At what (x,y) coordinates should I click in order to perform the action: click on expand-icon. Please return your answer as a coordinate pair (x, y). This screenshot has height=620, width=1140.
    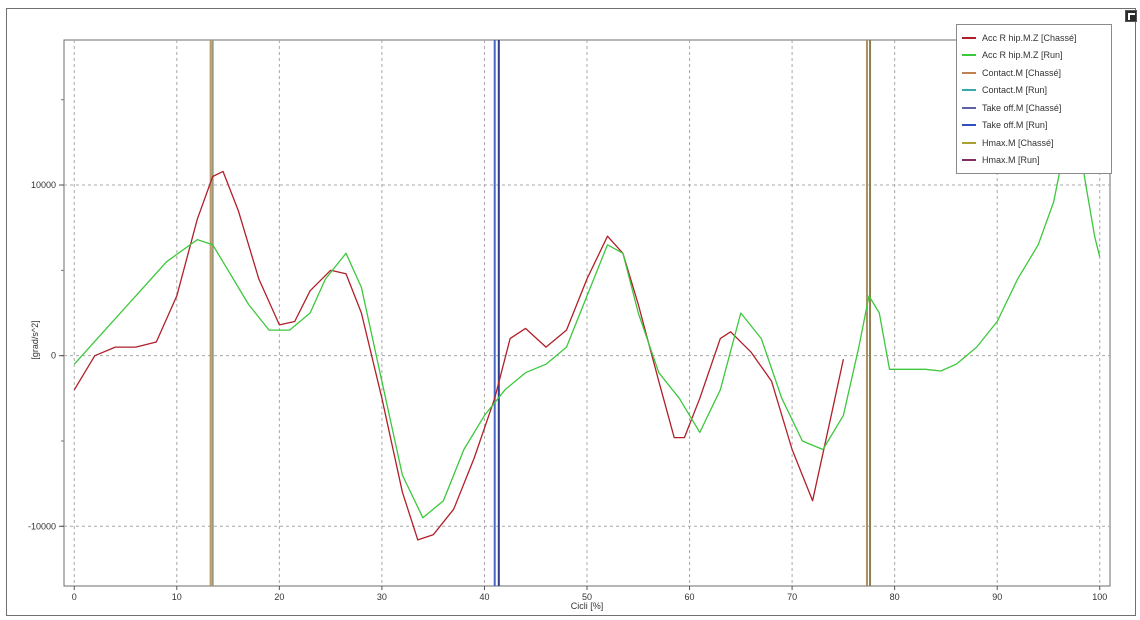
    Looking at the image, I should click on (1131, 16).